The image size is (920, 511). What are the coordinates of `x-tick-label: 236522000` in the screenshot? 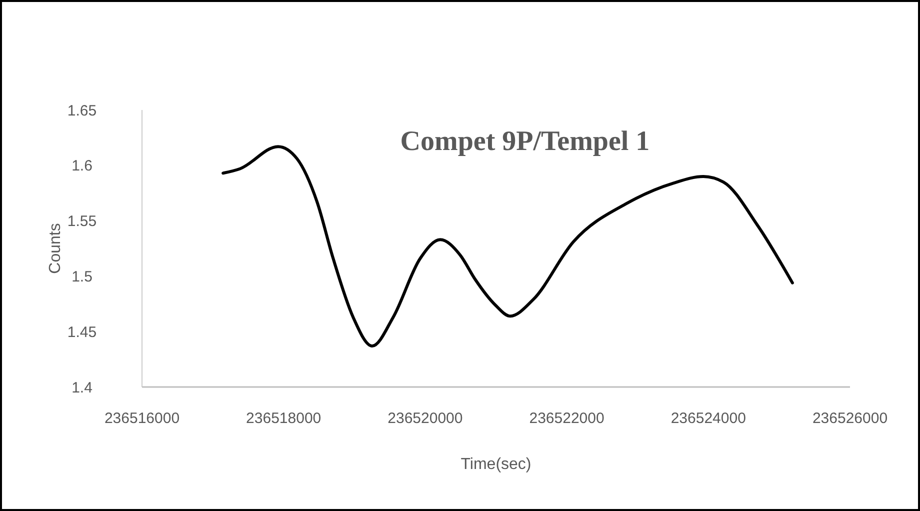 It's located at (566, 418).